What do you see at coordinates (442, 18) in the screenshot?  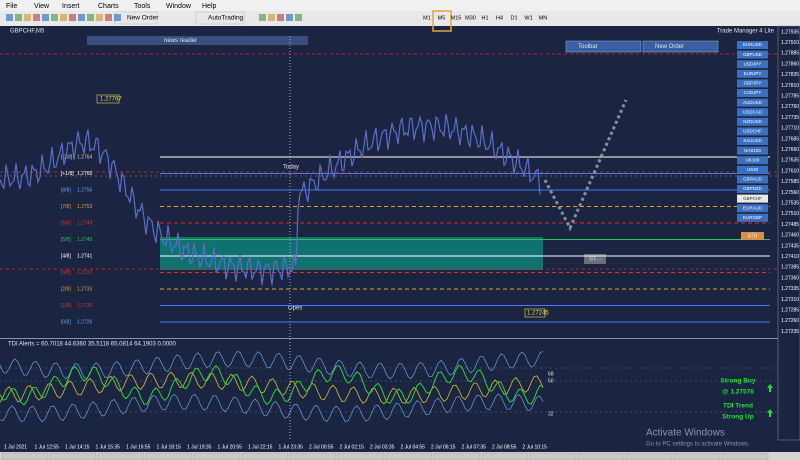 I see `timeframe: M5` at bounding box center [442, 18].